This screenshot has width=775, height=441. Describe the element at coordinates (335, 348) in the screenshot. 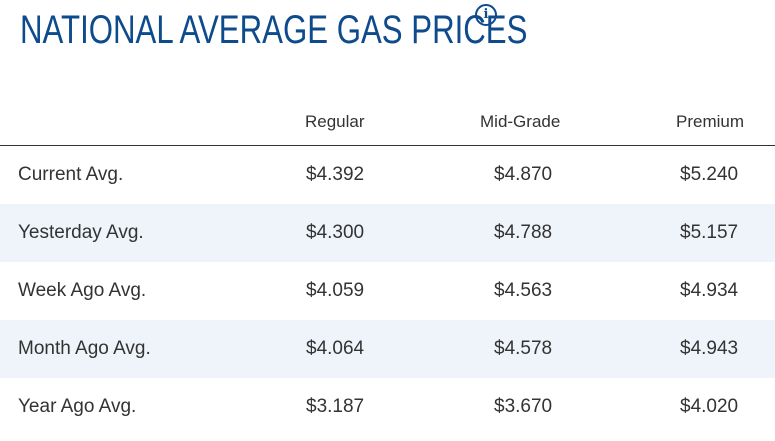

I see `regular-price: $4.064` at that location.